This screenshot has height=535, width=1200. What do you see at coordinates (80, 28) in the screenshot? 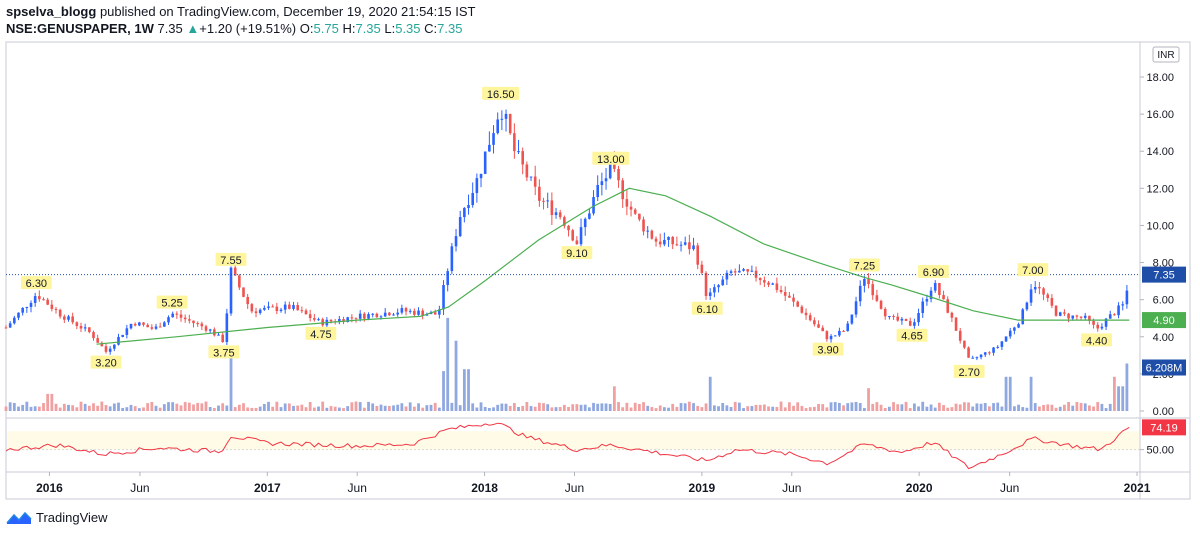
I see `symbol-name: NSE:GENUSPAPER, 1W` at bounding box center [80, 28].